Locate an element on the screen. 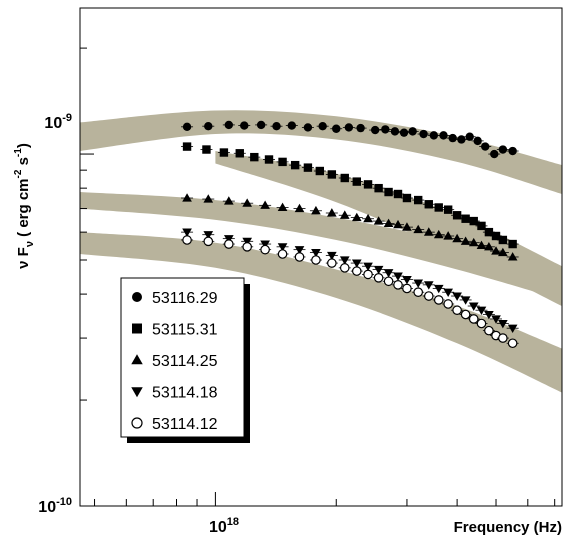 The width and height of the screenshot is (566, 540). series-53115.31 is located at coordinates (350, 195).